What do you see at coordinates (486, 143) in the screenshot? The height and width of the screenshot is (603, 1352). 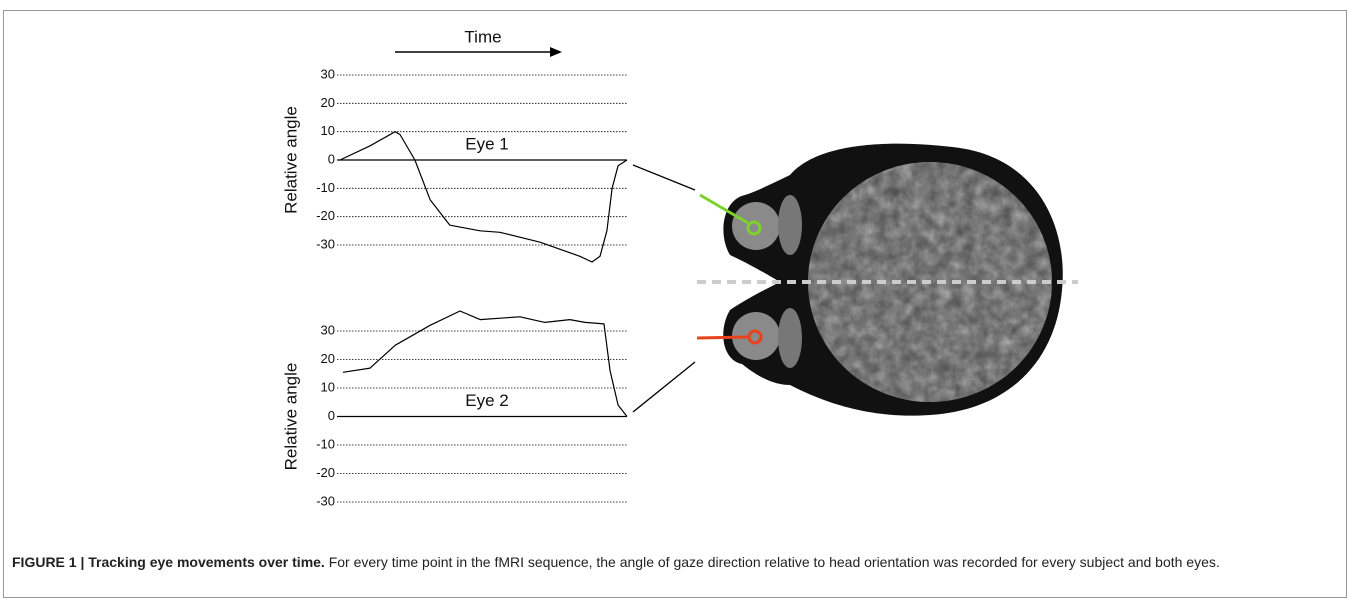 I see `annotation: Eye 1` at bounding box center [486, 143].